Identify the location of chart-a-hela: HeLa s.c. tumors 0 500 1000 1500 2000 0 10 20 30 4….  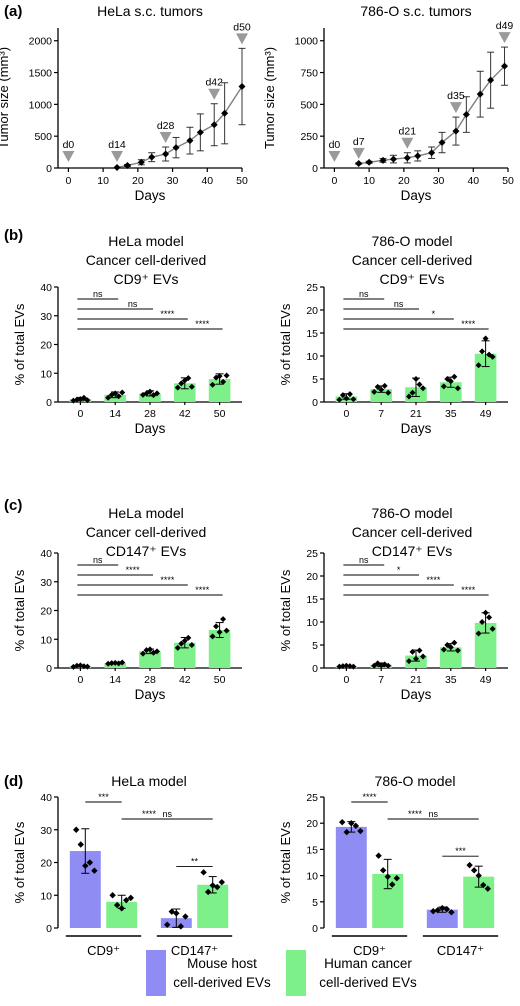
(125, 103).